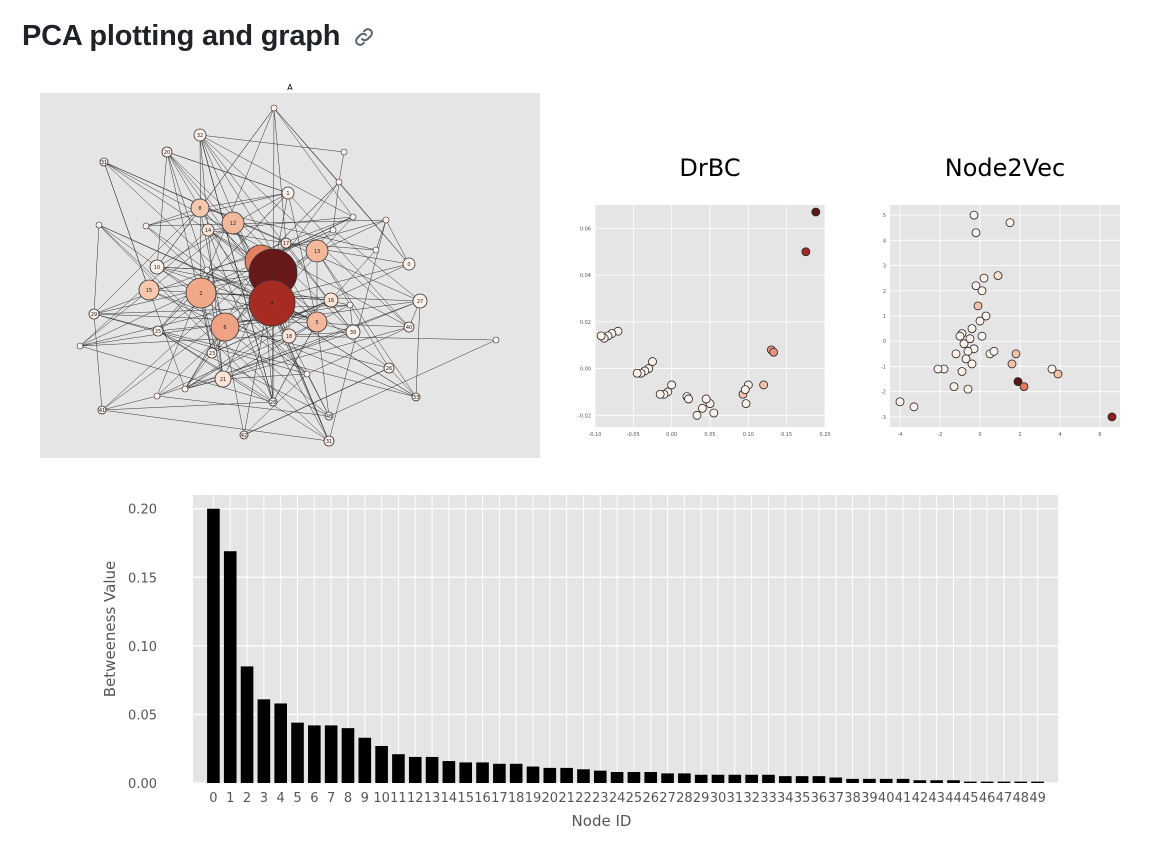 The image size is (1165, 853). I want to click on graph-node: 15, so click(149, 290).